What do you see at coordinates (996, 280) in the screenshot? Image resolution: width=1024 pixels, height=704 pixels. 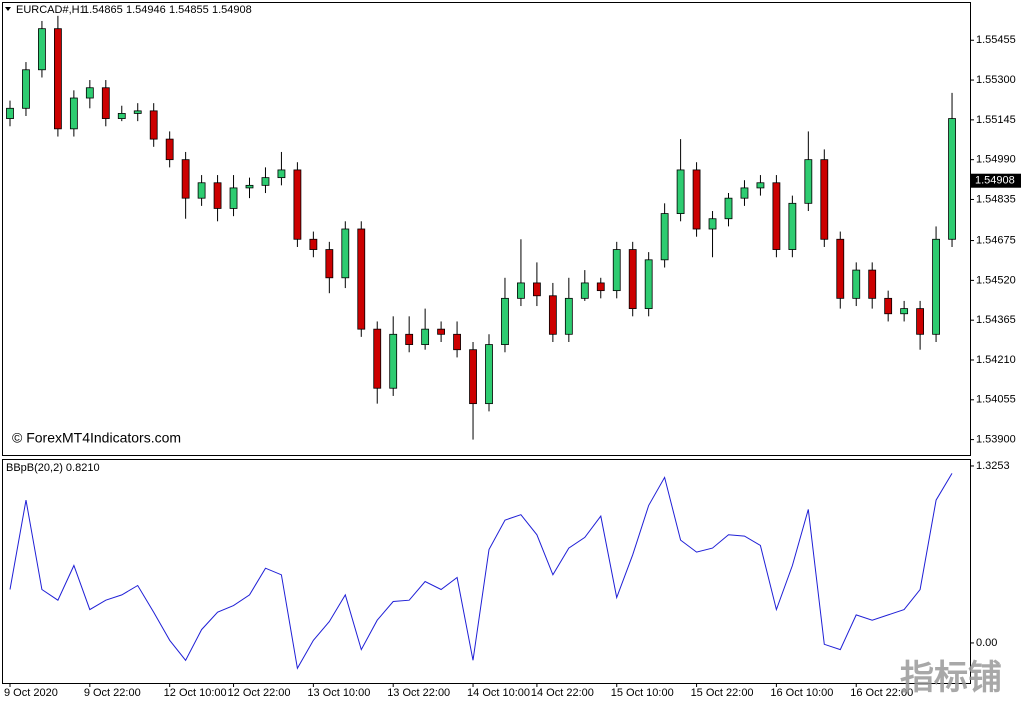 I see `y-tick-label: 1.54520` at bounding box center [996, 280].